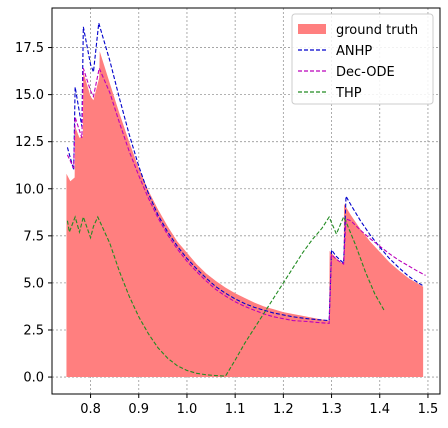 The height and width of the screenshot is (428, 448). Describe the element at coordinates (29, 142) in the screenshot. I see `y-tick-label: 12.5` at that location.